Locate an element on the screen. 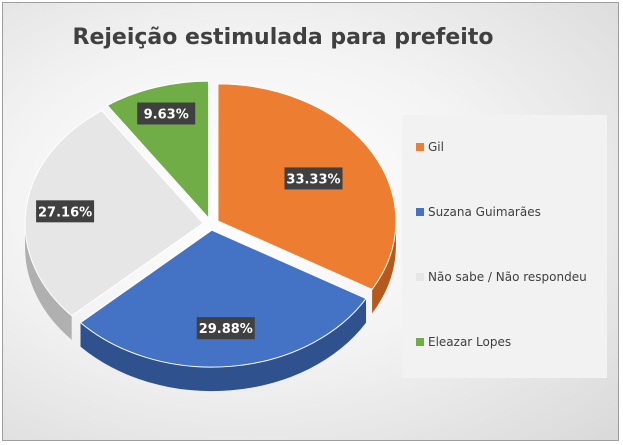 The height and width of the screenshot is (445, 623). svg-text: 9.63% is located at coordinates (166, 114).